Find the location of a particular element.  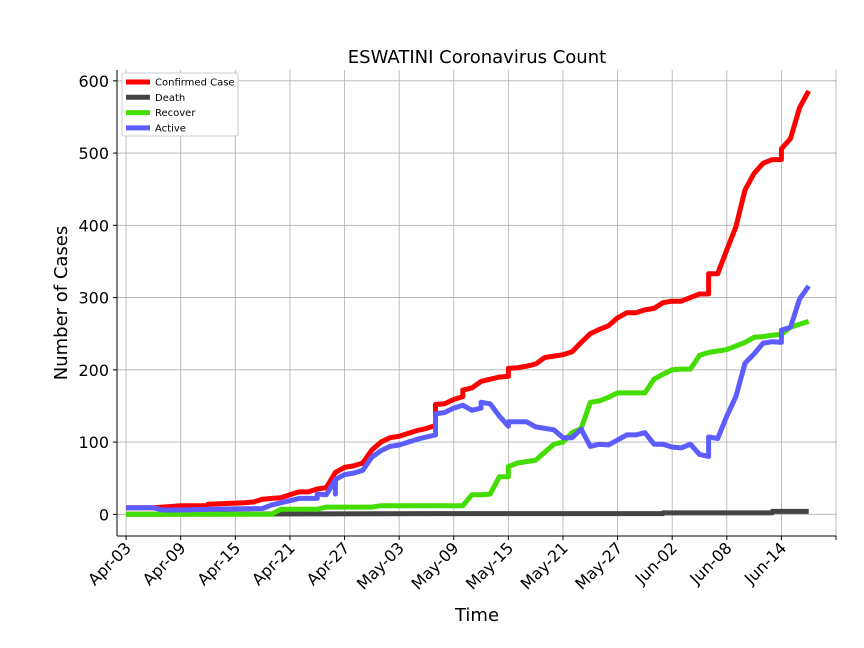

series-line-death is located at coordinates (467, 512).